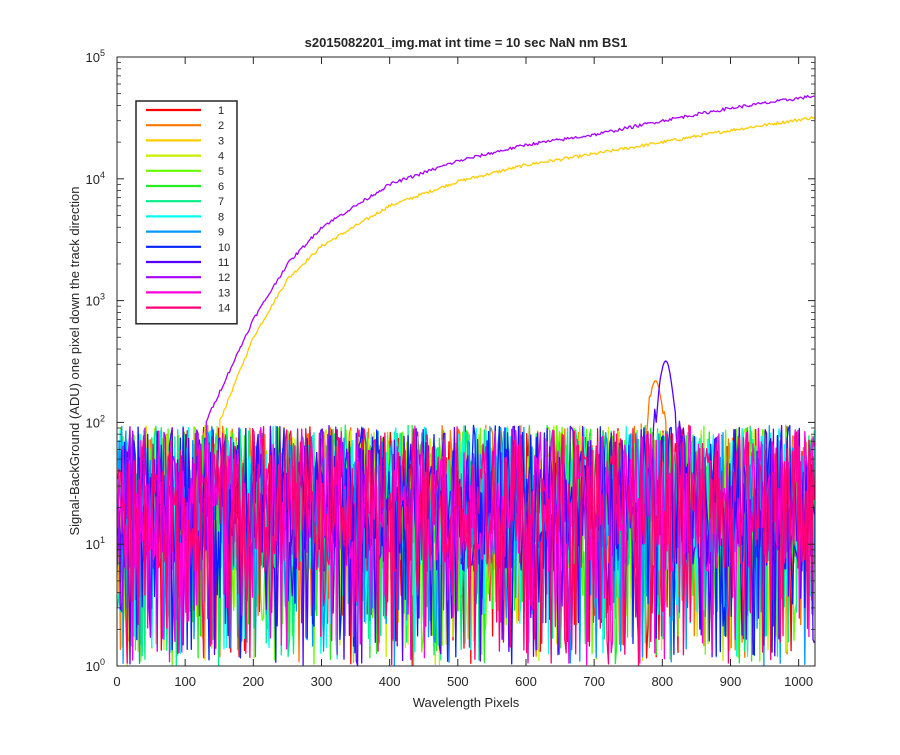  I want to click on legend-item-2: 2, so click(185, 126).